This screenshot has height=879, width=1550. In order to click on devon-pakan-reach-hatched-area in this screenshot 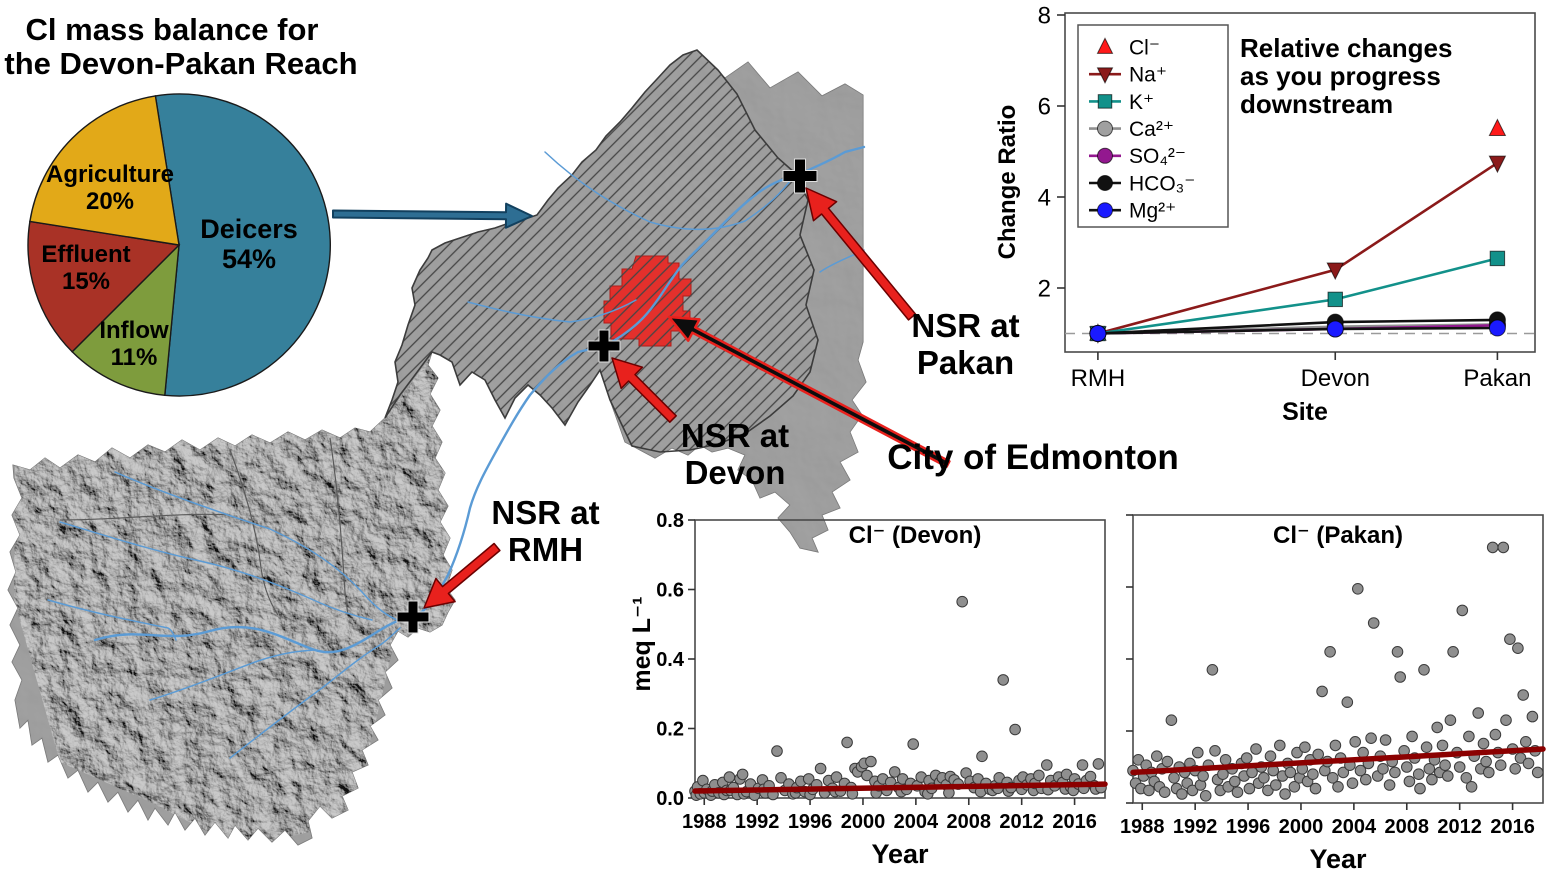, I will do `click(601, 251)`.